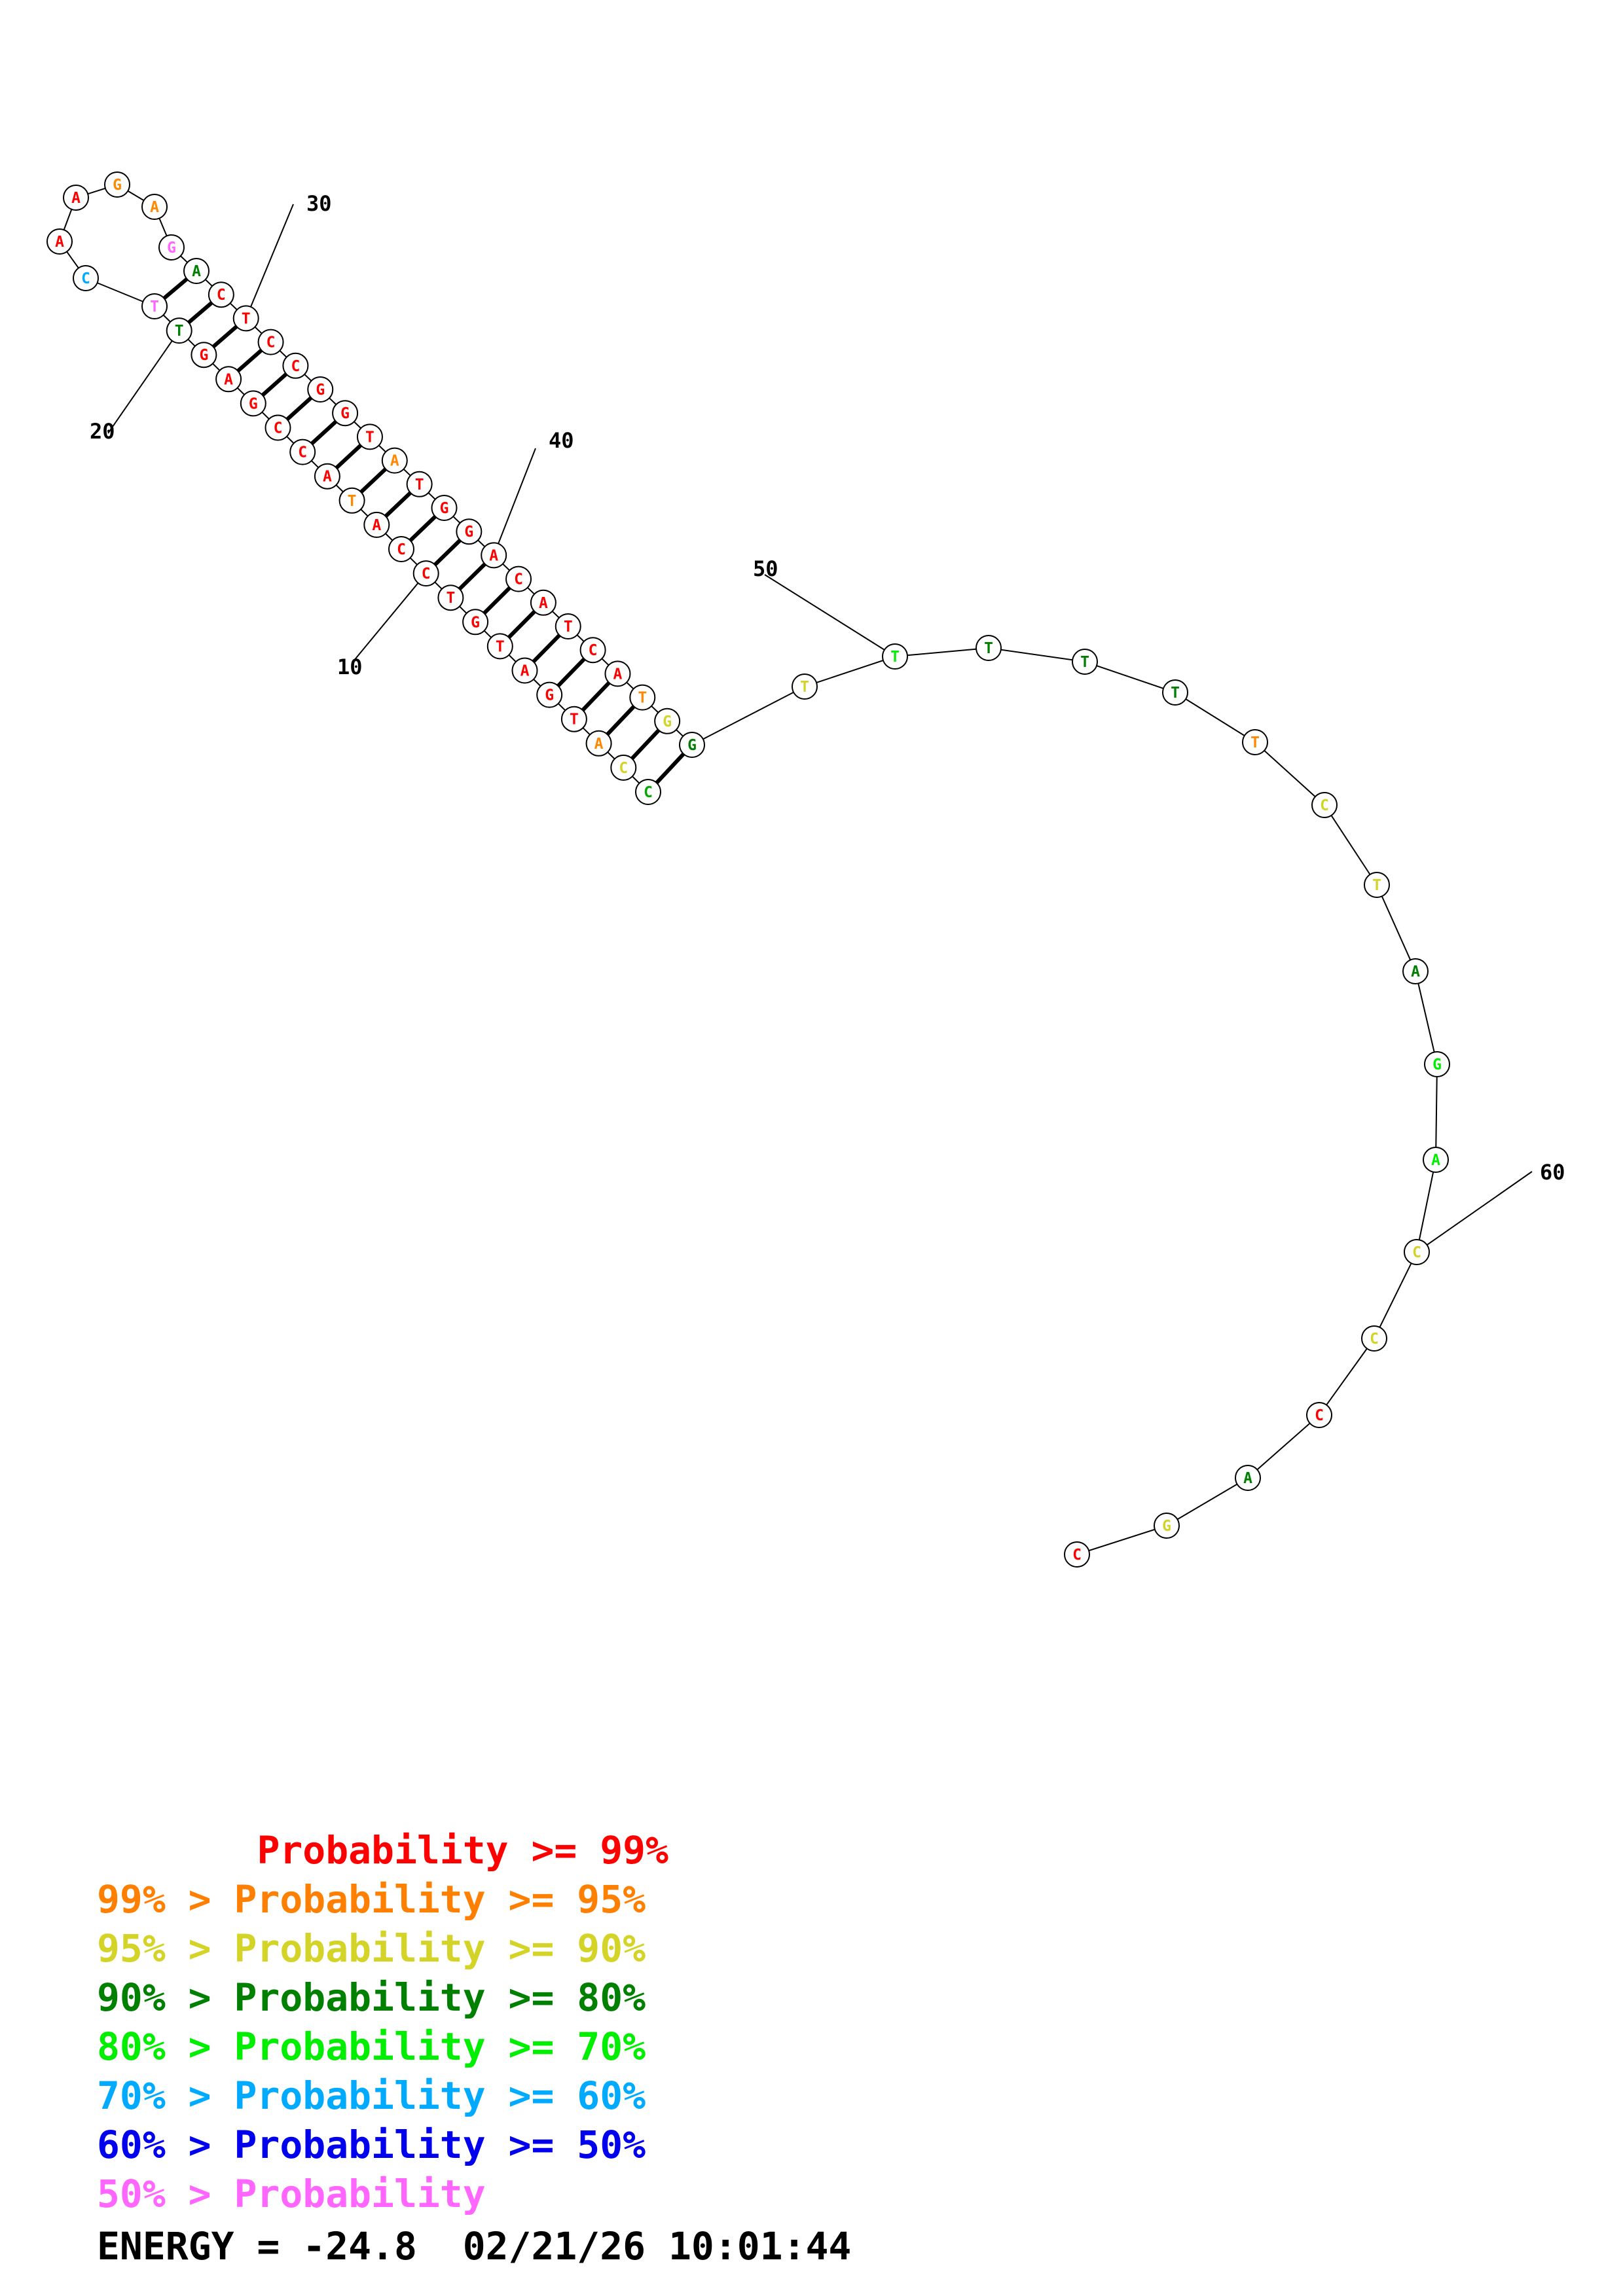 Image resolution: width=1623 pixels, height=2296 pixels. Describe the element at coordinates (382, 1997) in the screenshot. I see `legend-entry-80: 90% > Probability >= 80%` at that location.